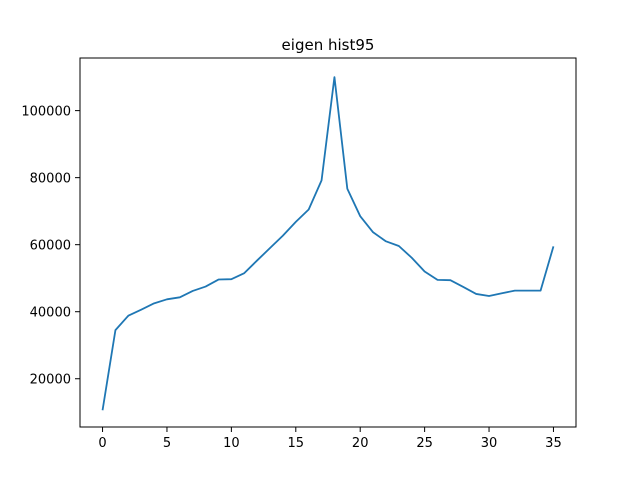 The image size is (640, 480). Describe the element at coordinates (553, 443) in the screenshot. I see `x-tick-label: 35` at that location.